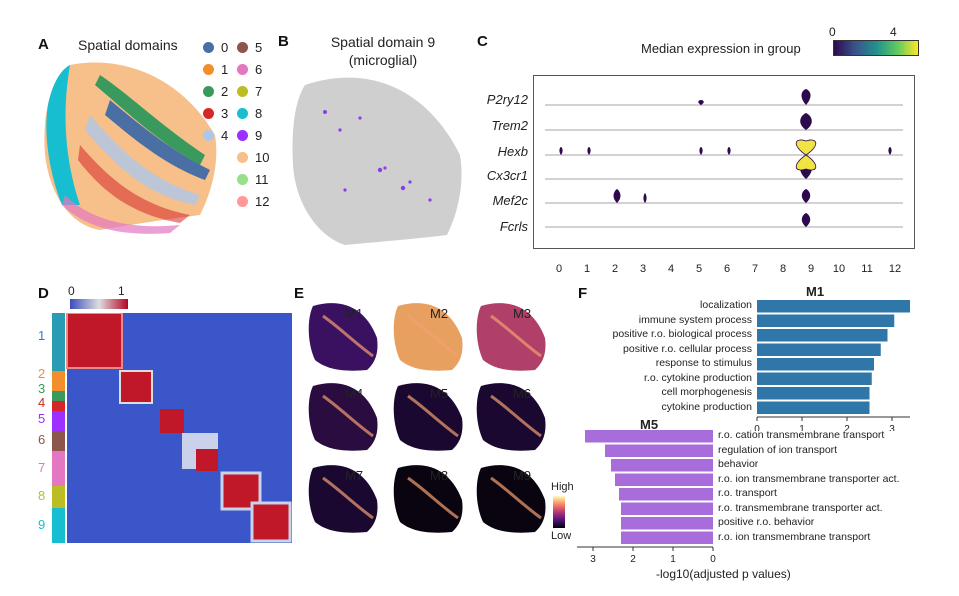 The height and width of the screenshot is (596, 959). What do you see at coordinates (673, 559) in the screenshot?
I see `m5-x-tick: 1` at bounding box center [673, 559].